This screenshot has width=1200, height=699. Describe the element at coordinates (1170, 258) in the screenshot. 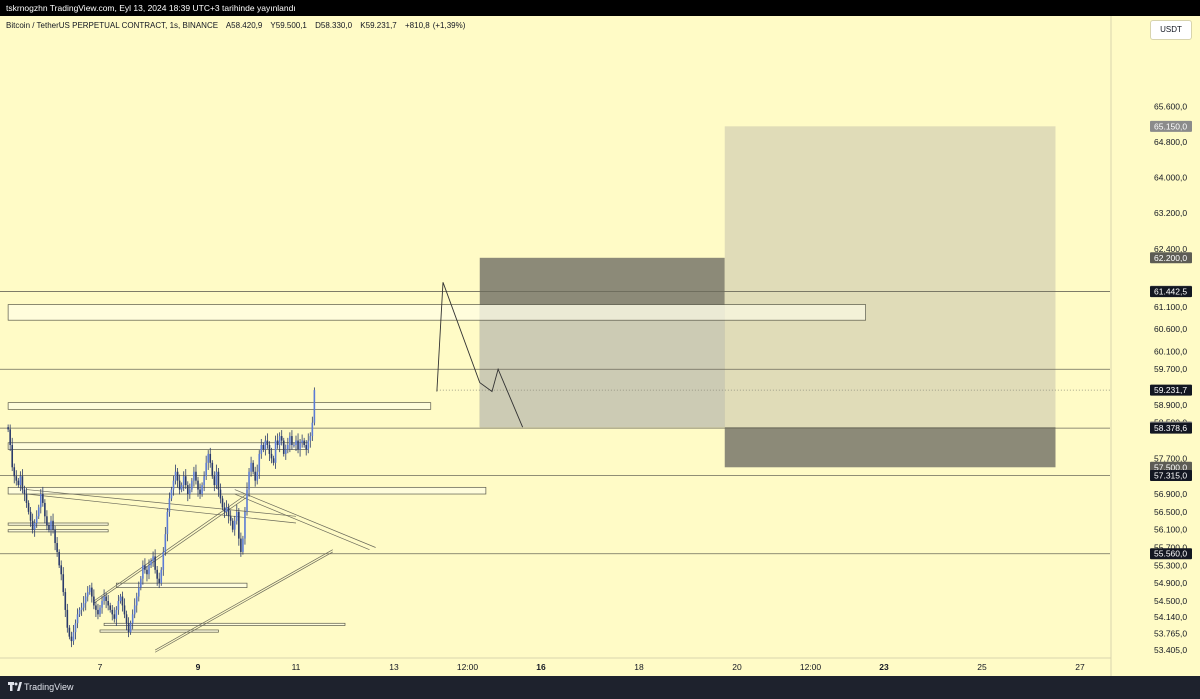

I see `price-tag-label: 62.200,0` at that location.